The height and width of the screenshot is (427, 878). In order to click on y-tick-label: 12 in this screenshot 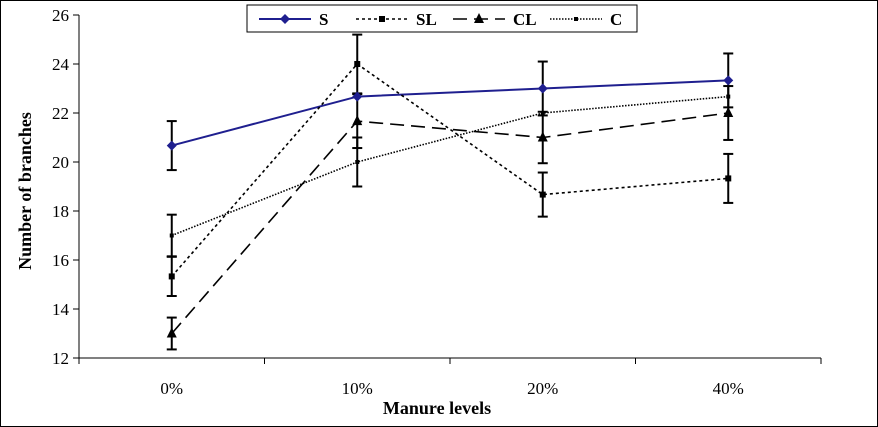, I will do `click(60, 358)`.